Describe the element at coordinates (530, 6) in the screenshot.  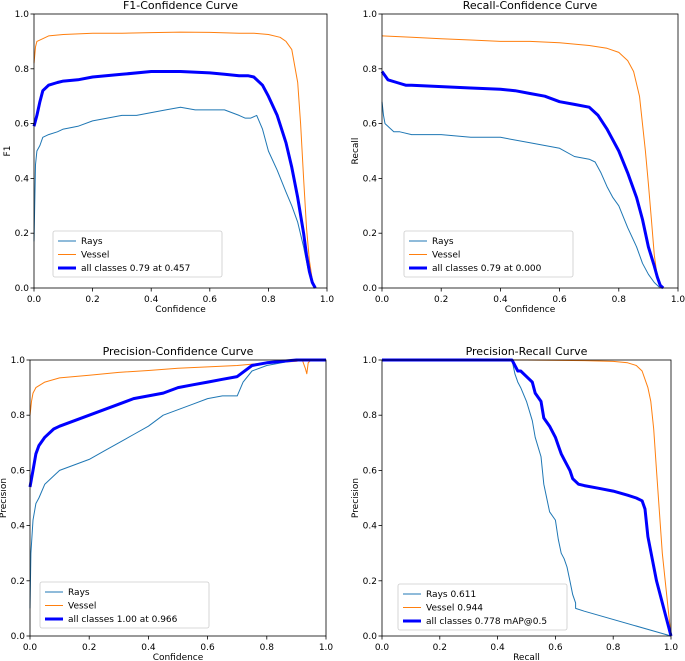
I see `chart-title: Recall-Confidence Curve` at that location.